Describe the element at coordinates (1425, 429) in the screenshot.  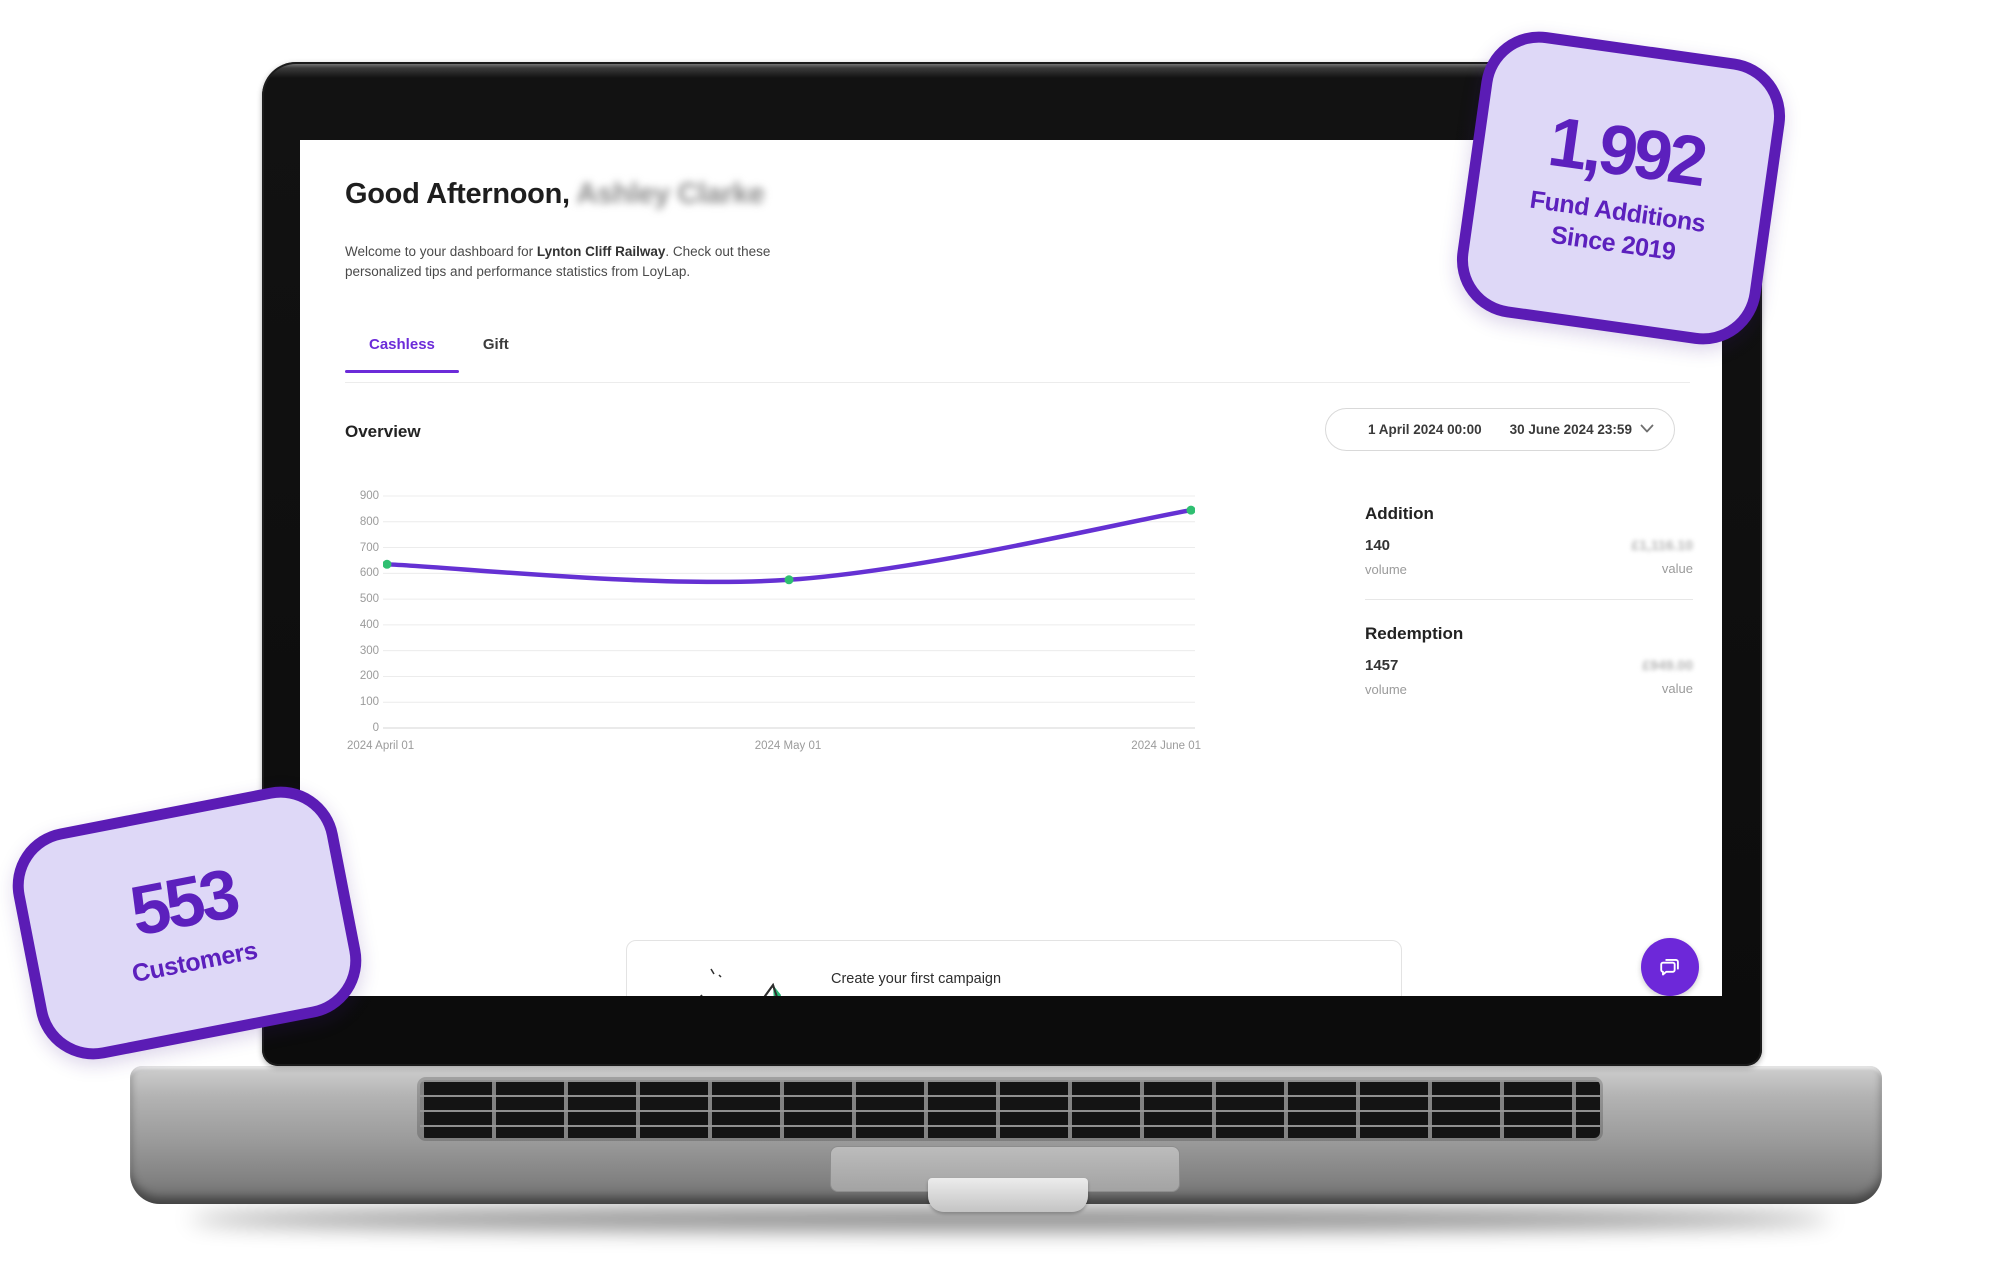
I see `date-range-start: 1 April 2024 00:00` at that location.